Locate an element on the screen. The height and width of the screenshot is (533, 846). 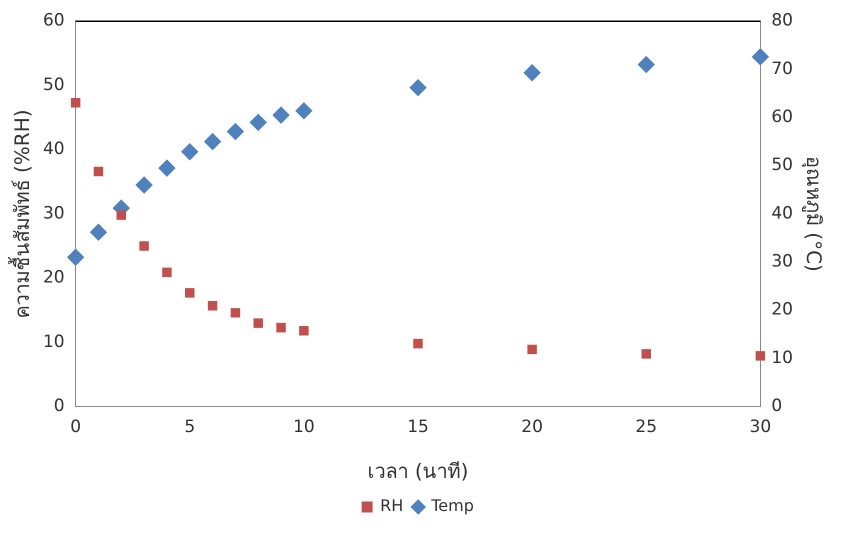
y2-tick-label: 20 is located at coordinates (782, 310).